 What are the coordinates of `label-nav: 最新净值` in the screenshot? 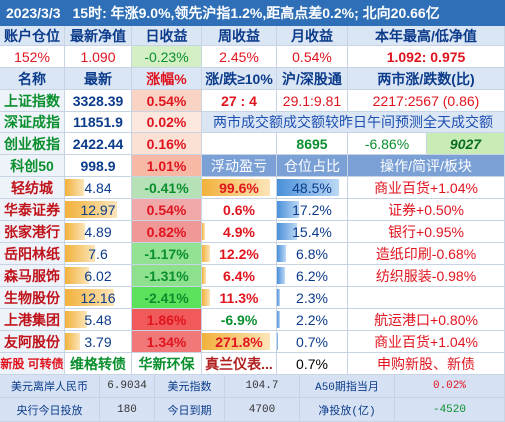 It's located at (98, 36).